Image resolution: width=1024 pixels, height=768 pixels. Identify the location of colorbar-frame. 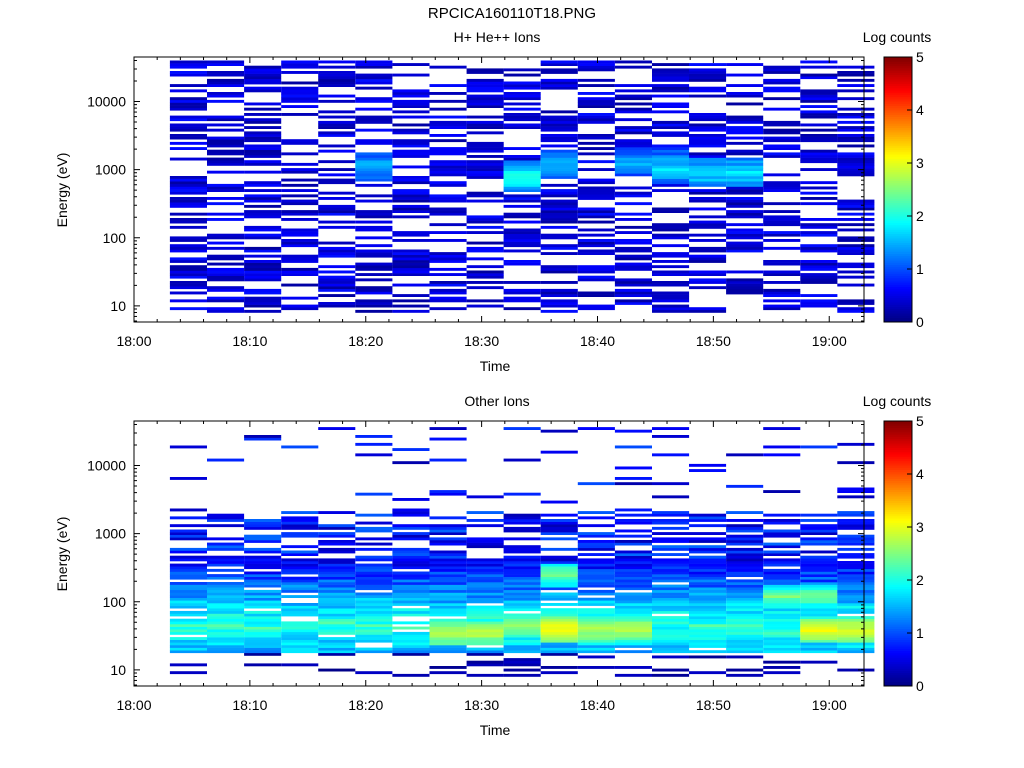
(898, 189).